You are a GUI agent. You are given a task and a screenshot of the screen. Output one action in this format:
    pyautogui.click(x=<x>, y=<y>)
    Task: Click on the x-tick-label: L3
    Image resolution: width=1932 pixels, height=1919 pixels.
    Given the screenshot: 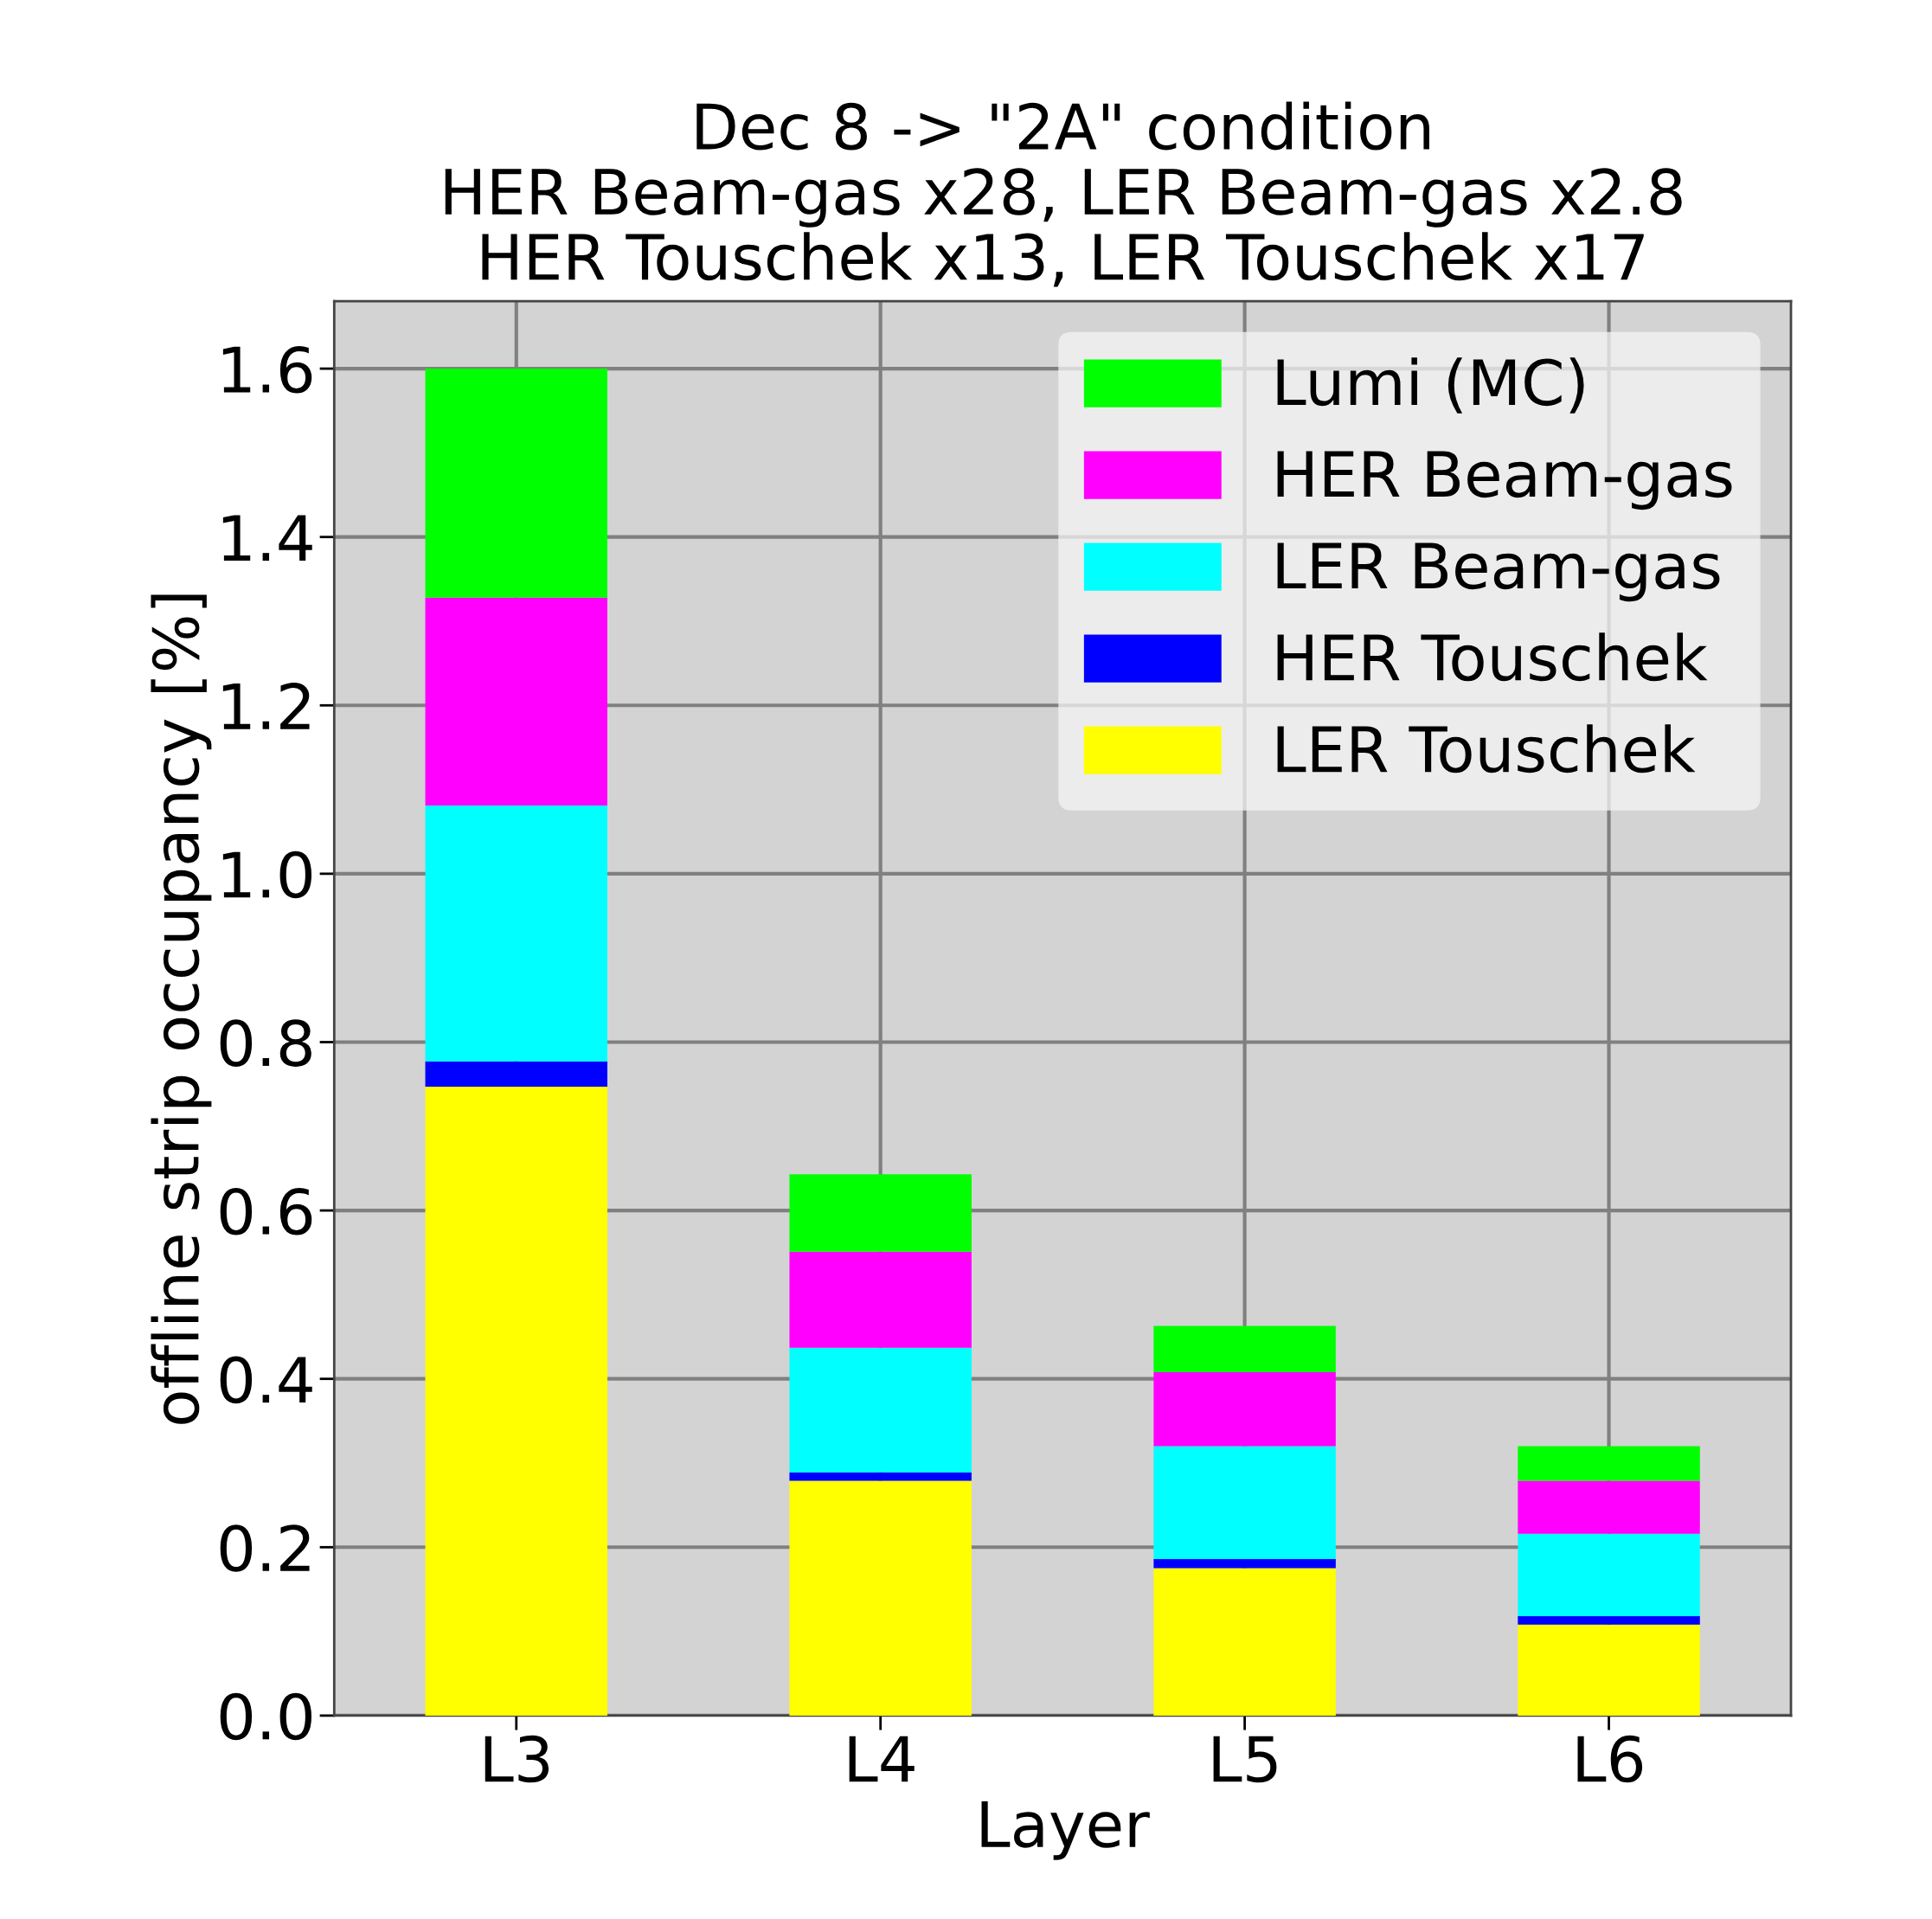 What is the action you would take?
    pyautogui.click(x=517, y=1759)
    